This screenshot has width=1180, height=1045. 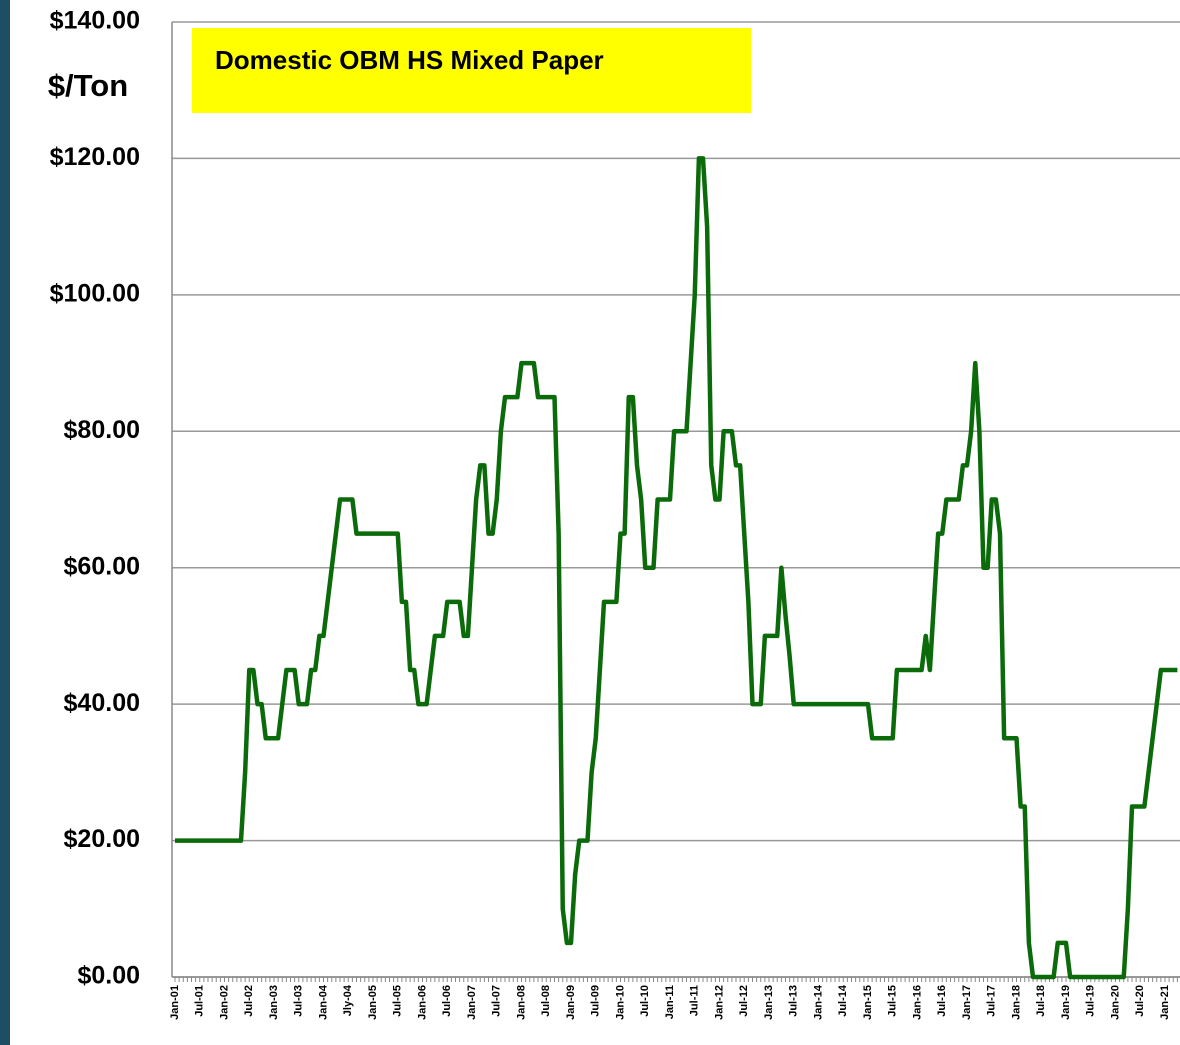 What do you see at coordinates (447, 1001) in the screenshot?
I see `x-tick-label: Jul-06` at bounding box center [447, 1001].